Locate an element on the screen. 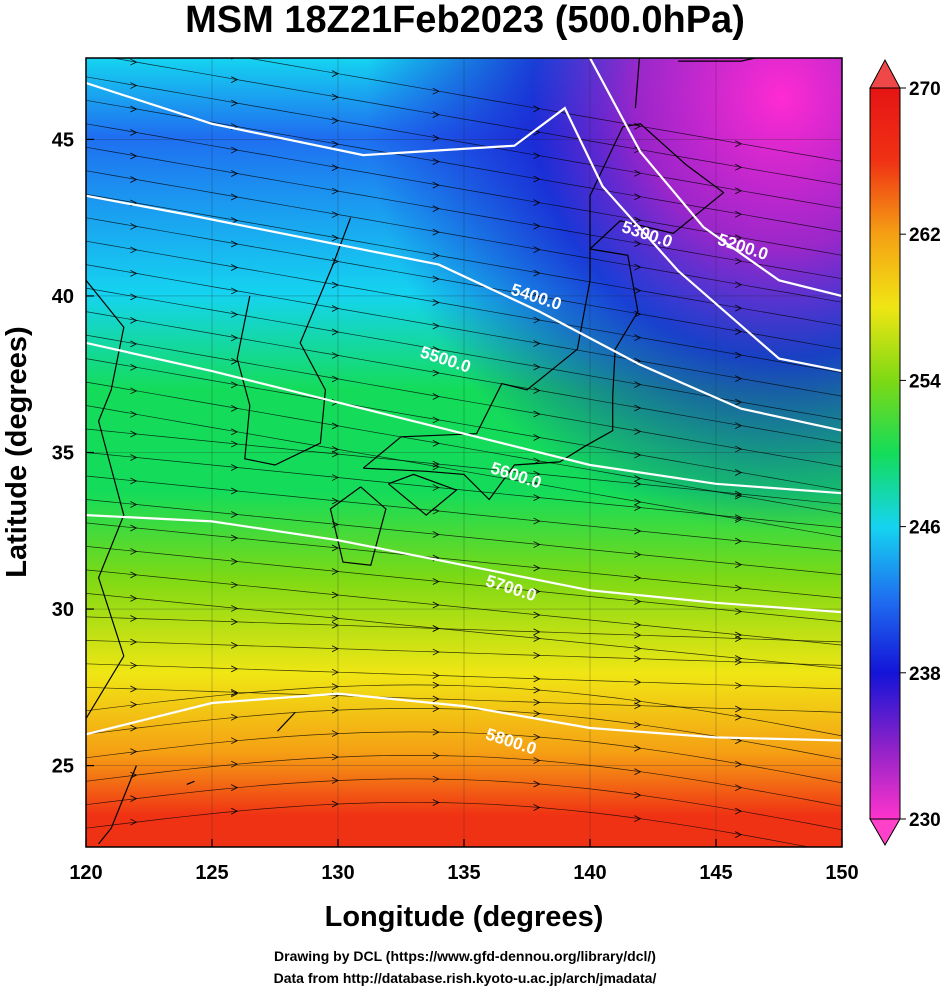 This screenshot has height=993, width=950. colorbar-ticks: 230 238 246 254 262 270 is located at coordinates (920, 455).